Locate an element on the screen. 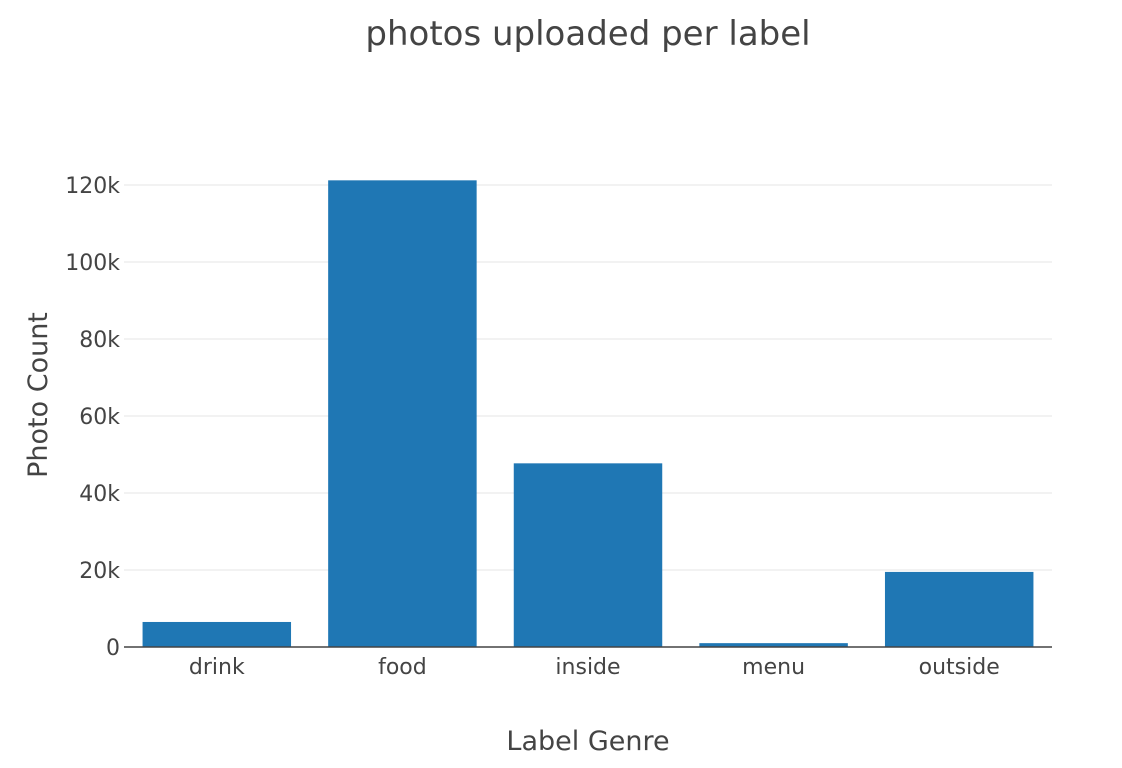 This screenshot has height=768, width=1122. x-tick-label: drink is located at coordinates (217, 667).